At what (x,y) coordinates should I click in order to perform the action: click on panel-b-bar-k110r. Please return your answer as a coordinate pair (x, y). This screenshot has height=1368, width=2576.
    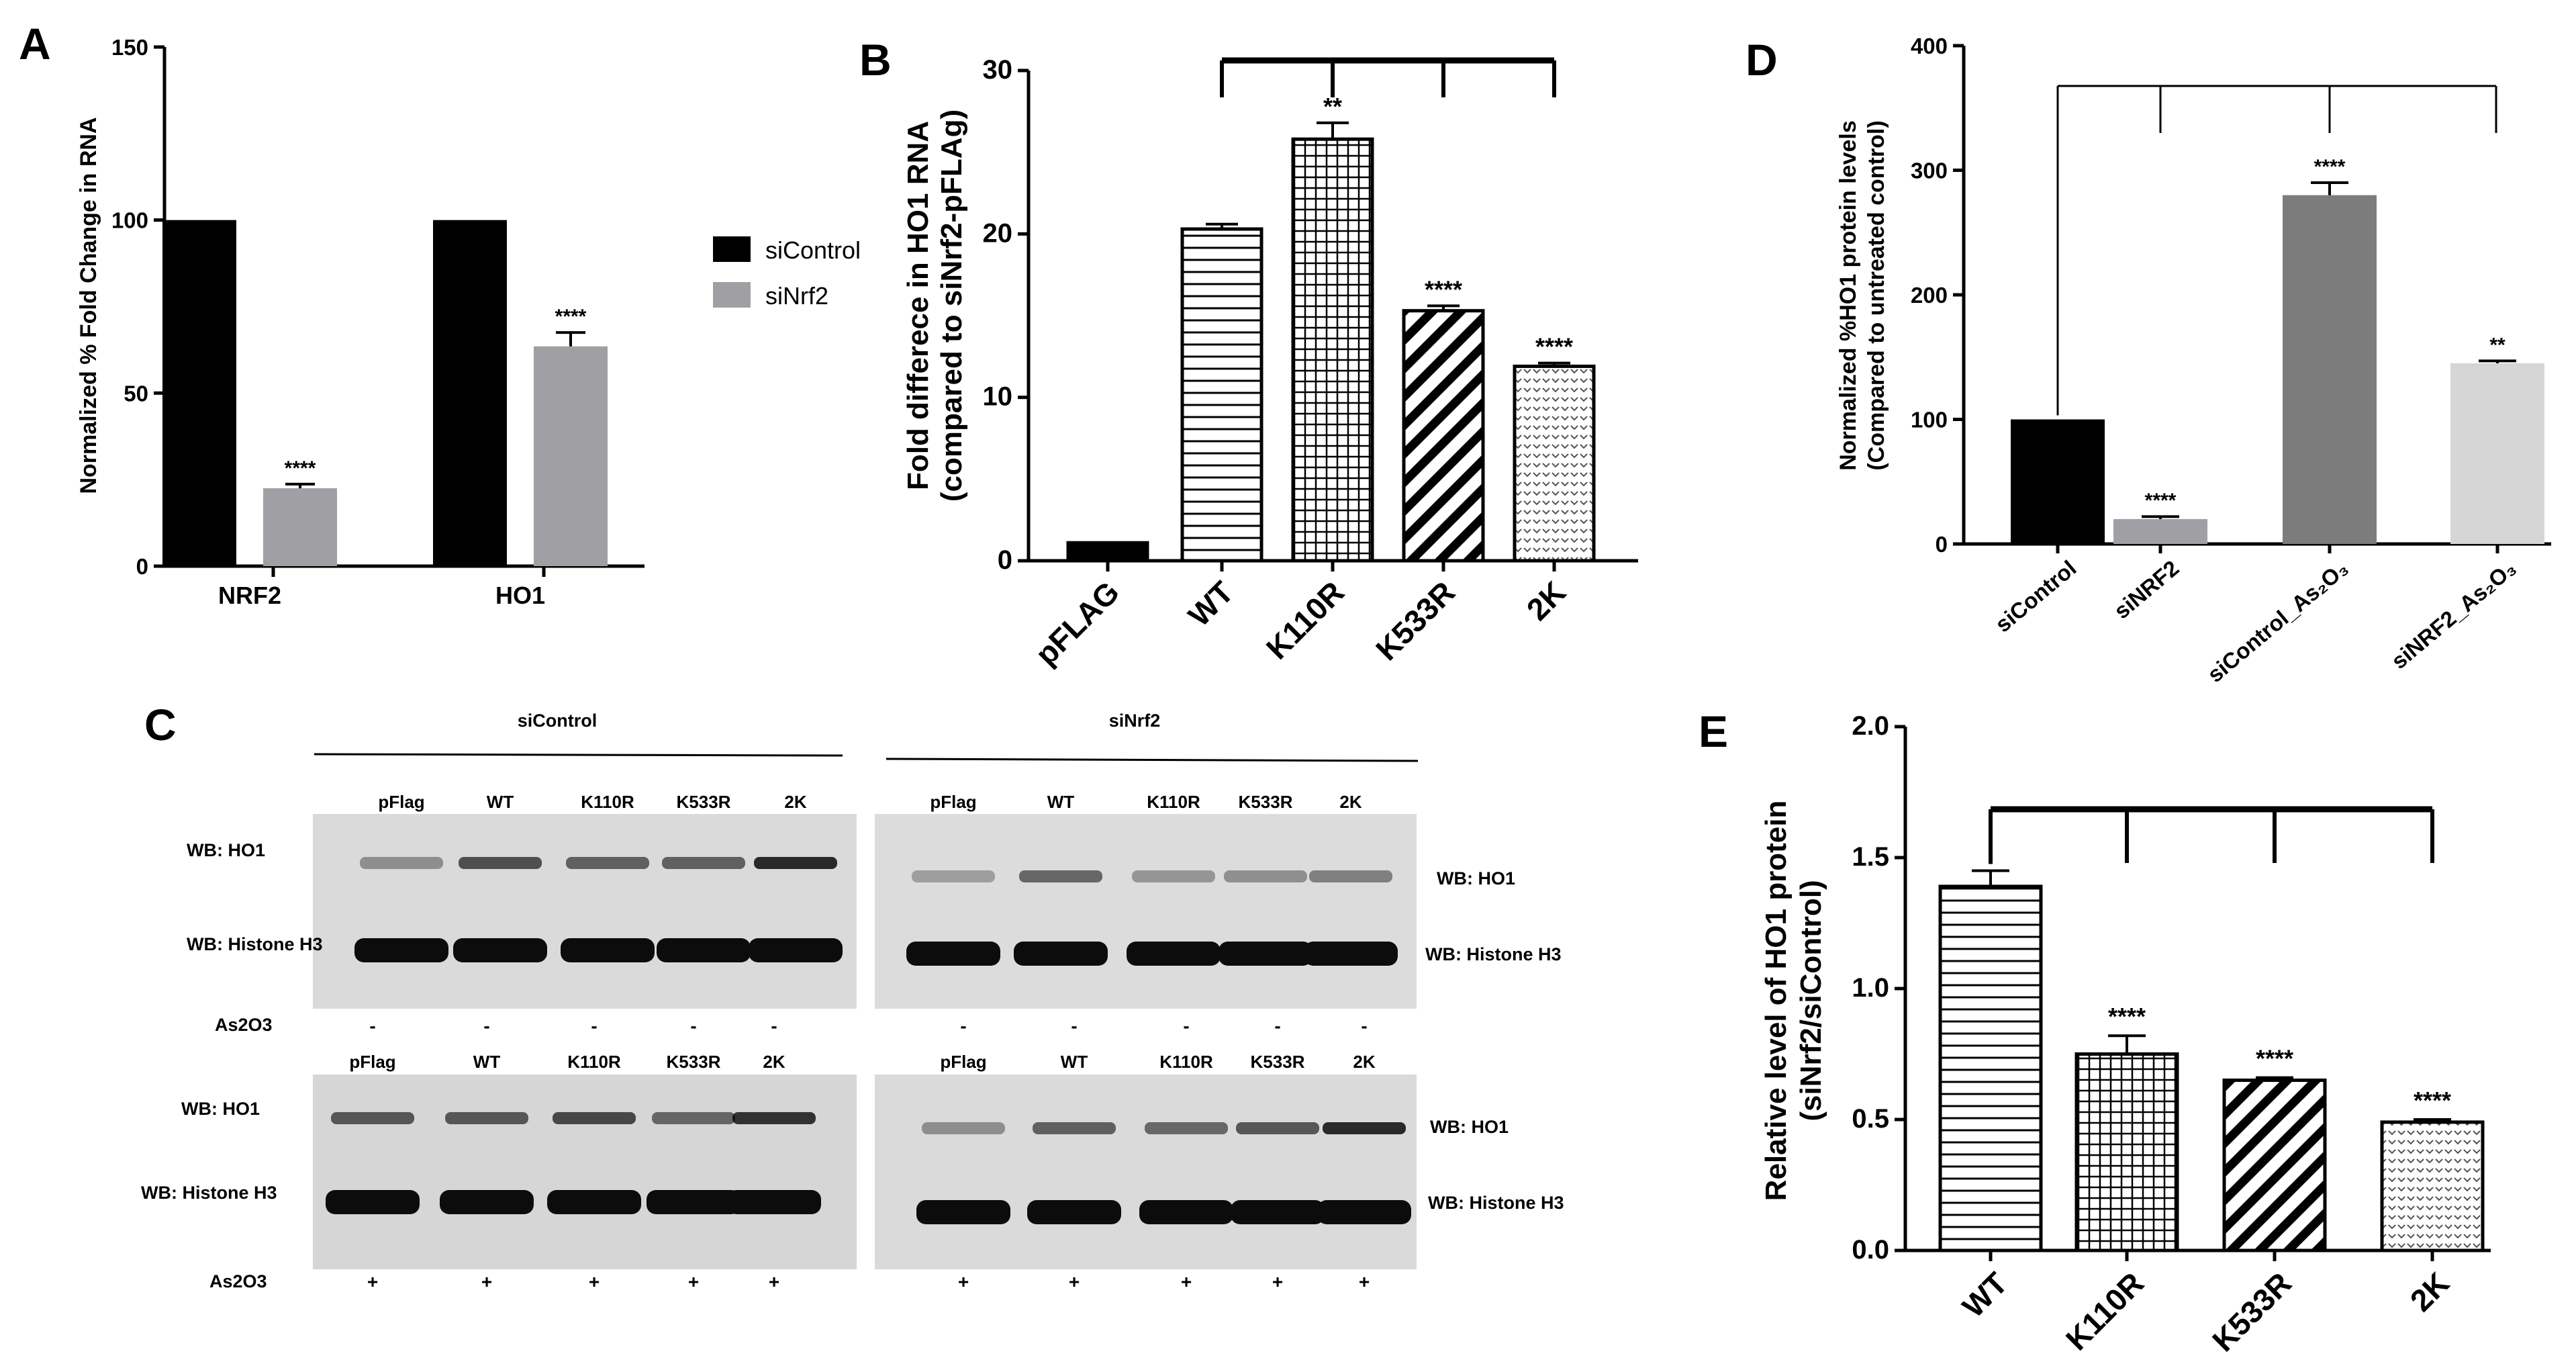
    Looking at the image, I should click on (1332, 350).